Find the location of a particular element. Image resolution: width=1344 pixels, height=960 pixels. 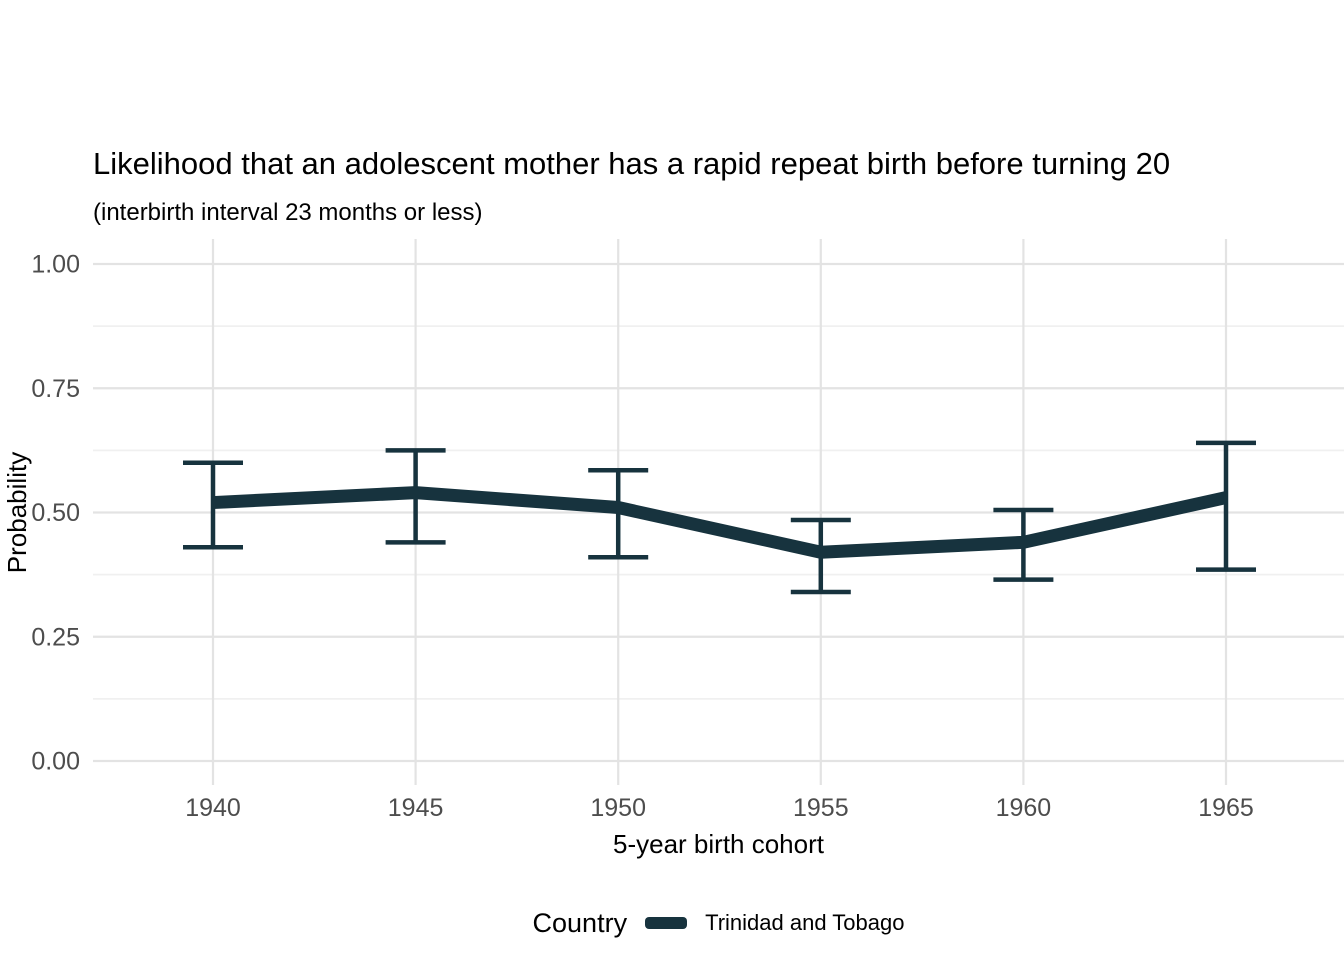

y-tick-label: 0.25 is located at coordinates (55, 637).